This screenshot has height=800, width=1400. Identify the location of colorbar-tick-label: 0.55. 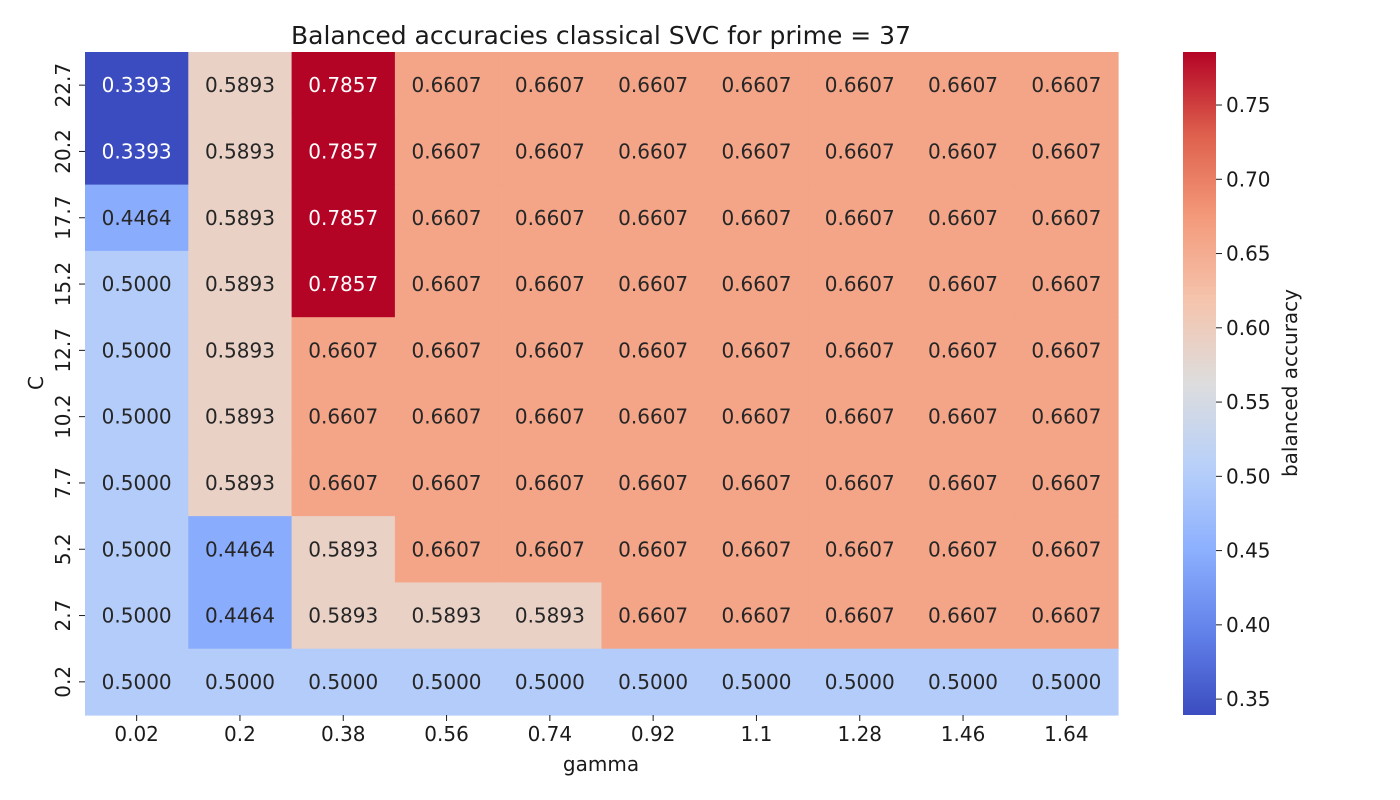
(1248, 402).